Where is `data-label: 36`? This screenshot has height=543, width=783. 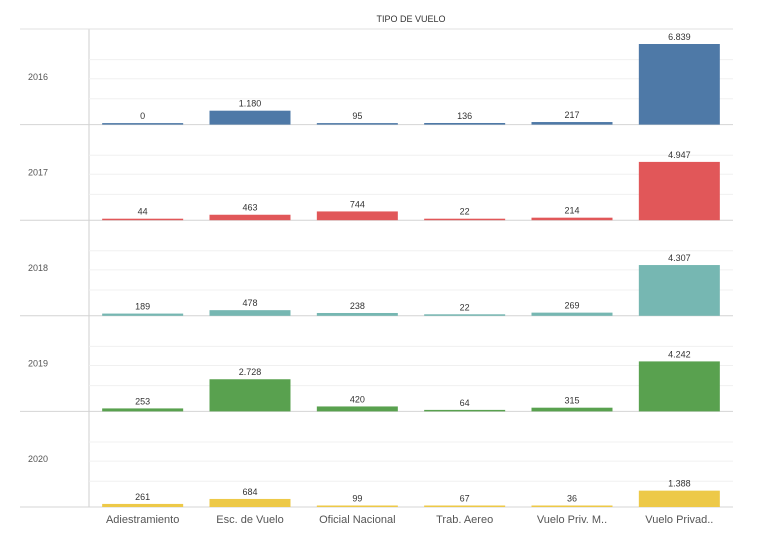
data-label: 36 is located at coordinates (572, 499).